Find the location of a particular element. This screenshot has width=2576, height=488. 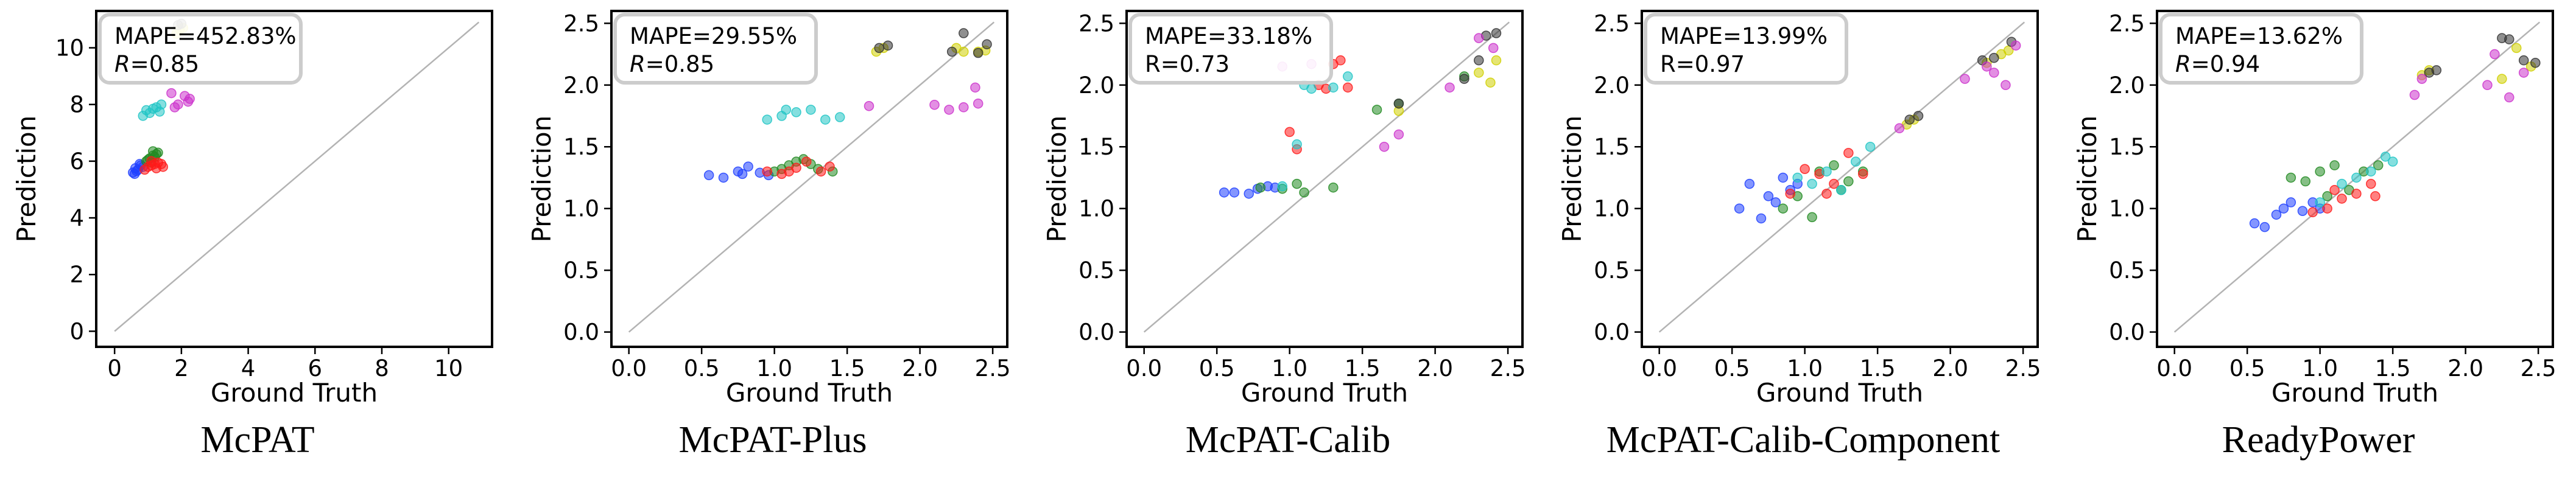

subtitle: McPAT-Plus is located at coordinates (772, 440).